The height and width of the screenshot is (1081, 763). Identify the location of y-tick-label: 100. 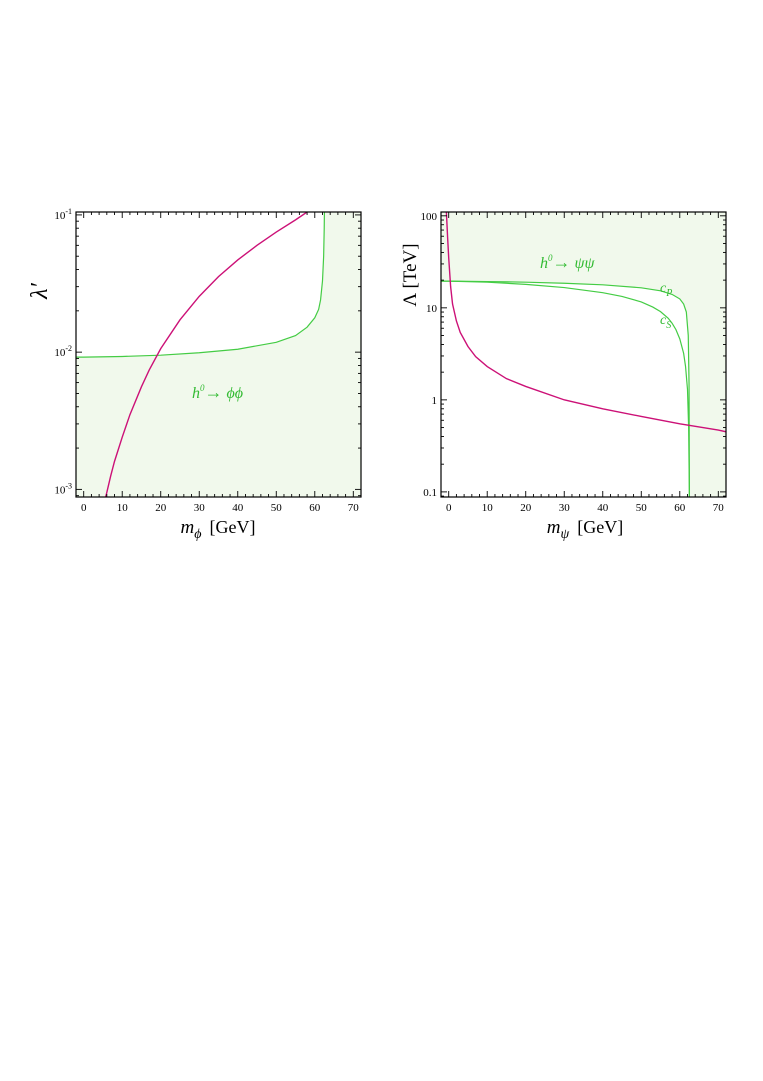
(429, 217).